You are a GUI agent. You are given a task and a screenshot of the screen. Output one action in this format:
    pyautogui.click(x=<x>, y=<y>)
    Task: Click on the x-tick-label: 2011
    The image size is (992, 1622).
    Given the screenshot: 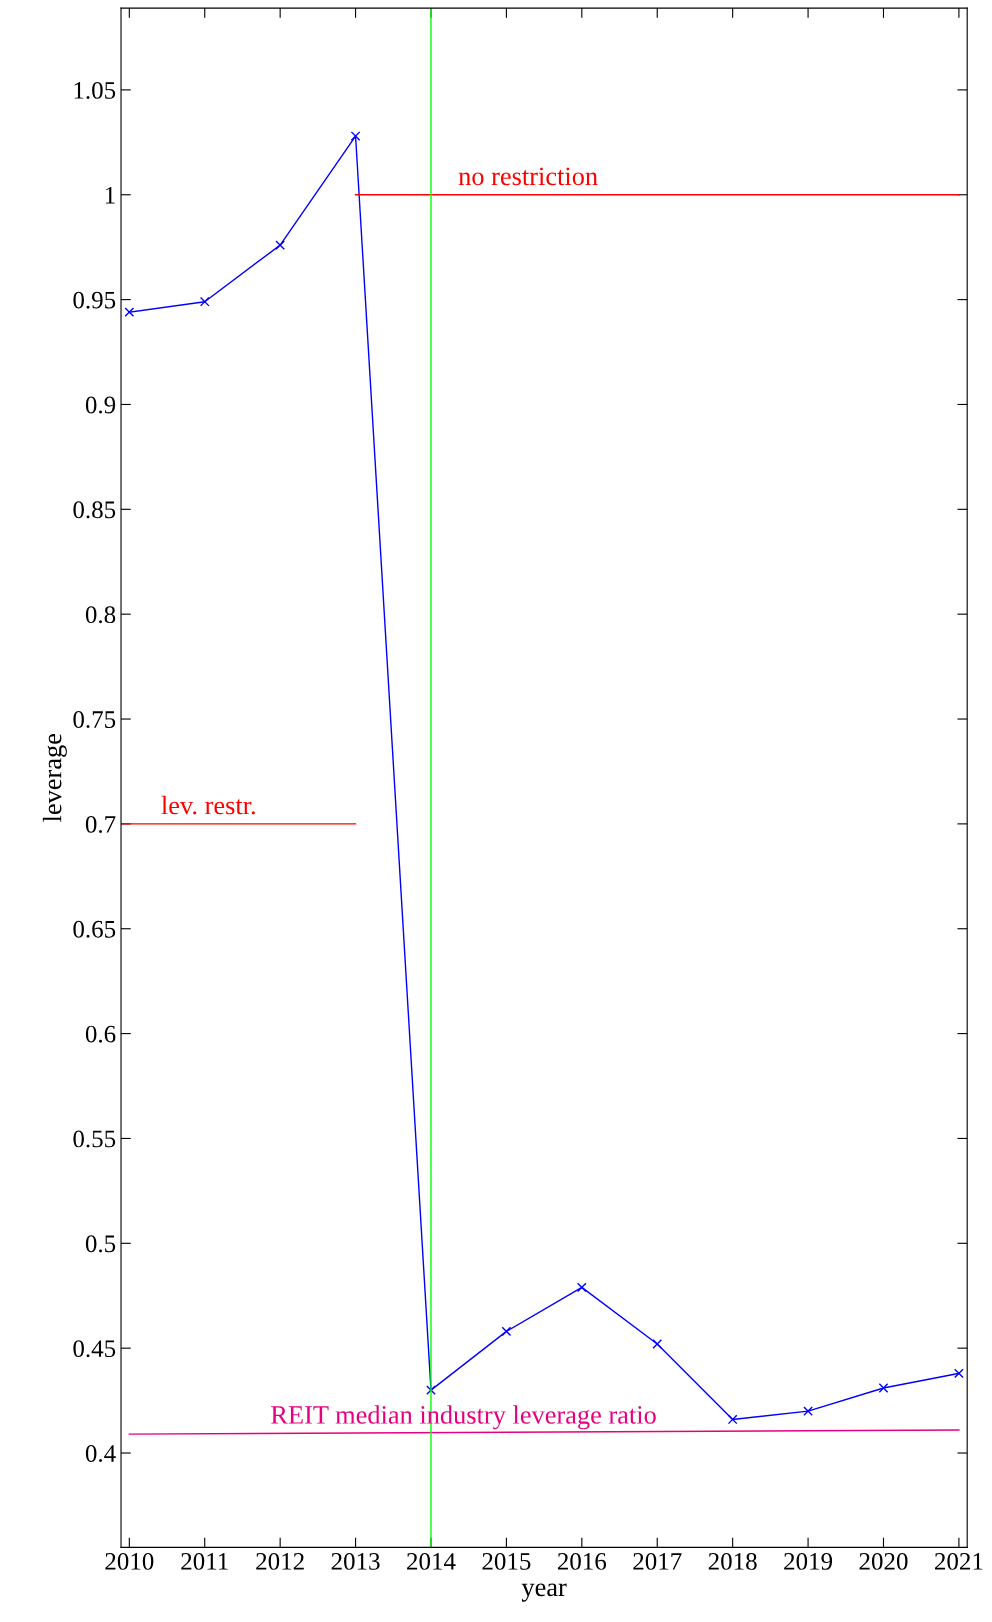 What is the action you would take?
    pyautogui.click(x=204, y=1561)
    